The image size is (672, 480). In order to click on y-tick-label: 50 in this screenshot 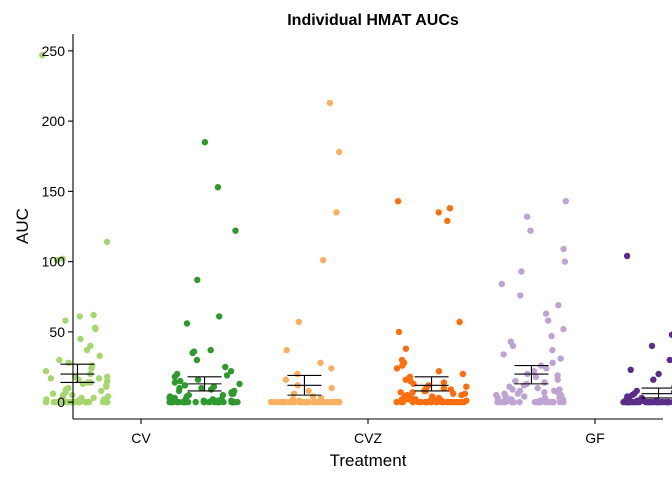, I will do `click(57, 332)`.